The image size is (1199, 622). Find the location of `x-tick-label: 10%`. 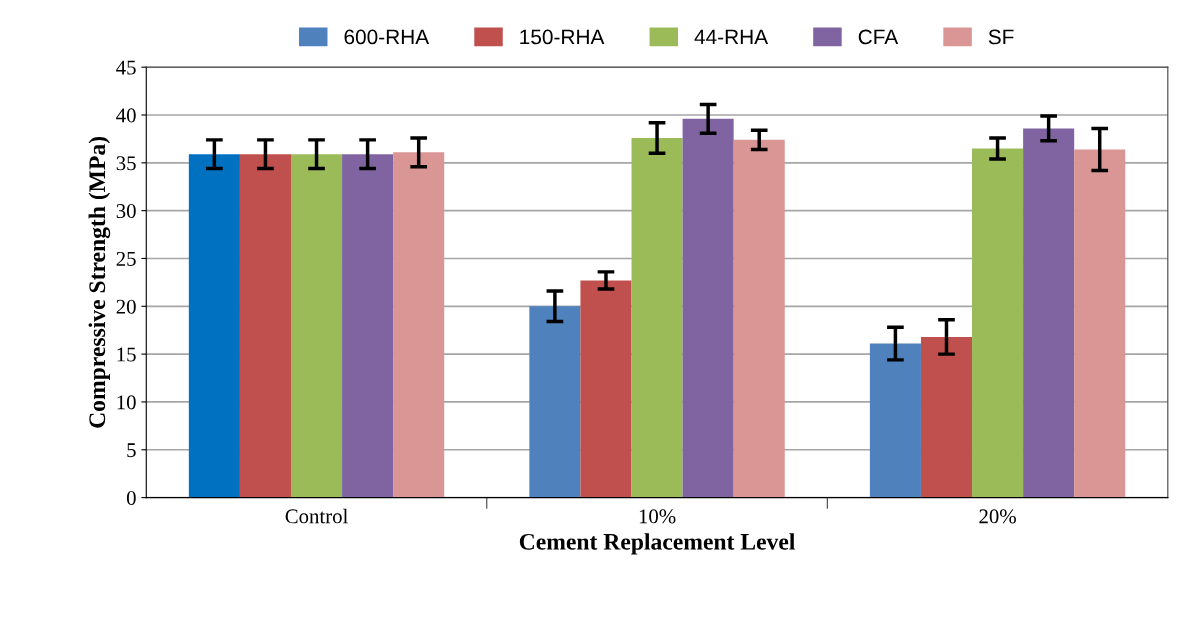

x-tick-label: 10% is located at coordinates (657, 516).